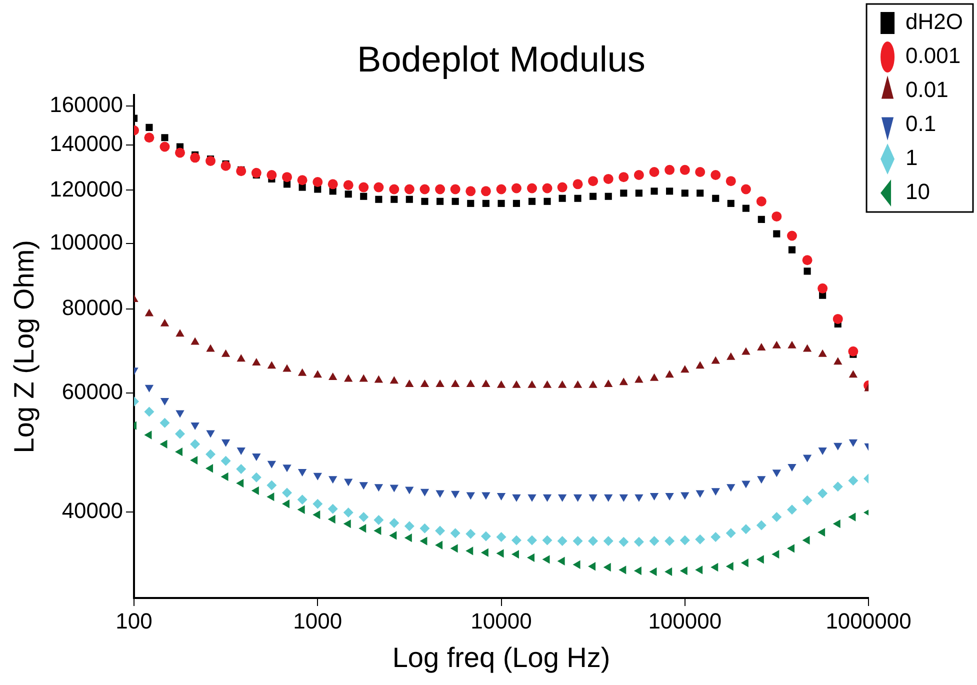  Describe the element at coordinates (933, 55) in the screenshot. I see `legend-label: 0.001` at that location.